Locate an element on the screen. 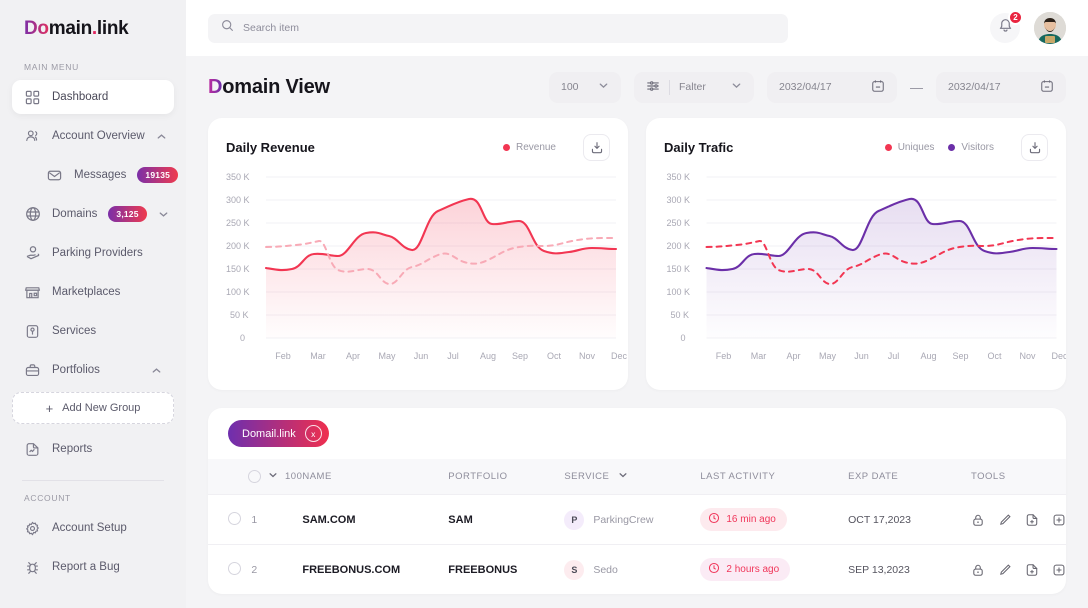 This screenshot has width=1088, height=608. filter-icon is located at coordinates (653, 87).